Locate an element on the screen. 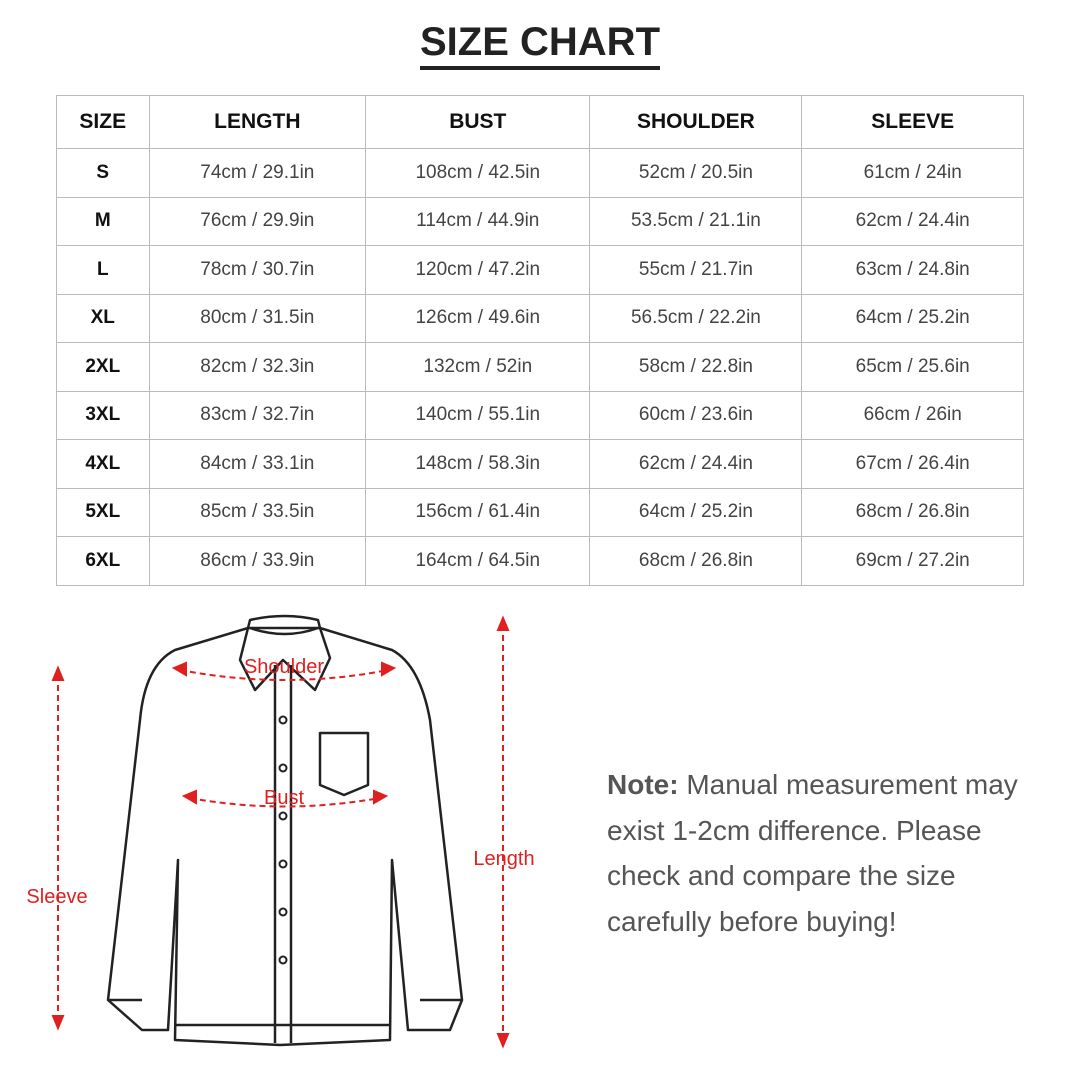 This screenshot has width=1080, height=1080. collar is located at coordinates (285, 653).